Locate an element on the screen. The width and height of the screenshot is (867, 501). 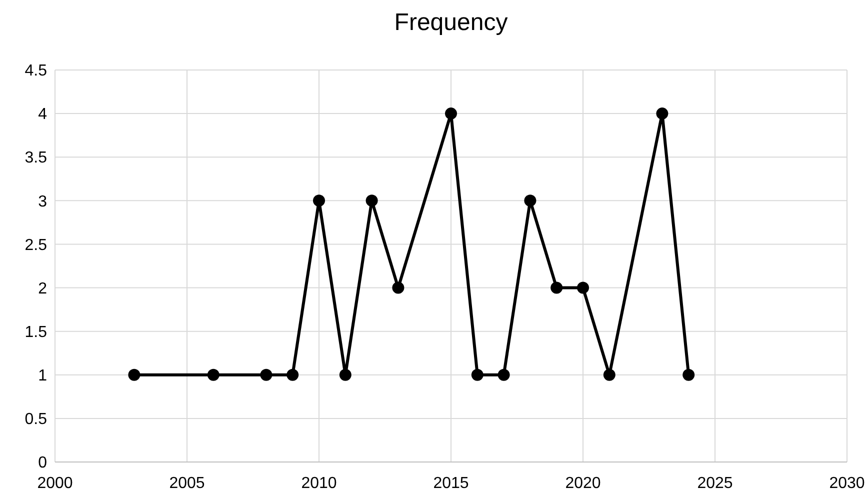
x-tick-label: 2030 is located at coordinates (847, 483).